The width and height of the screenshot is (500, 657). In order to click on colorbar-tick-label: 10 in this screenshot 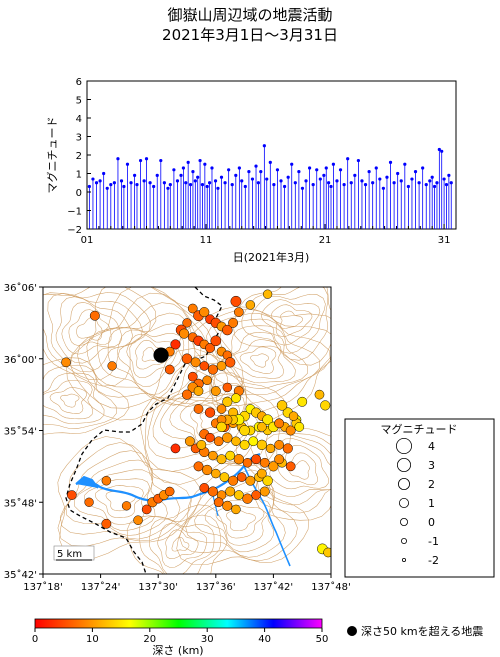, I will do `click(92, 639)`.